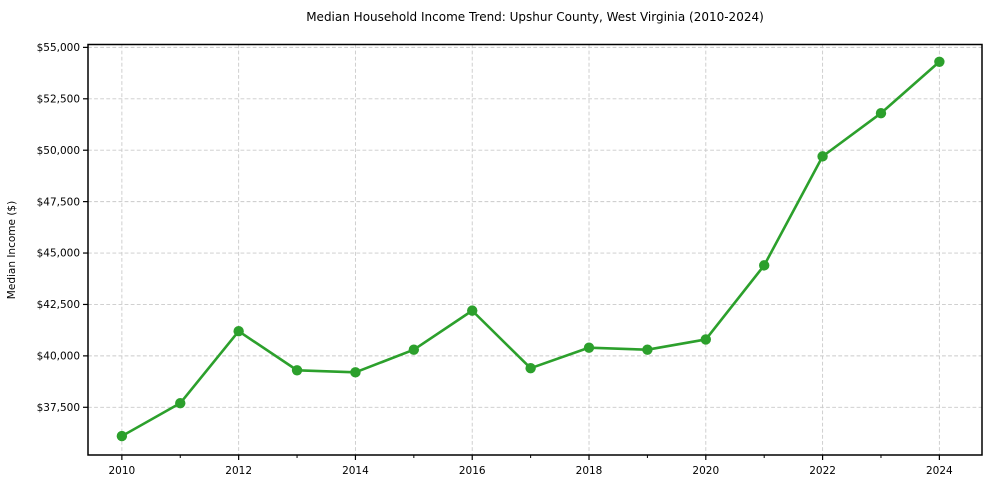 The width and height of the screenshot is (989, 494). What do you see at coordinates (822, 471) in the screenshot?
I see `x-tick-label: 2022` at bounding box center [822, 471].